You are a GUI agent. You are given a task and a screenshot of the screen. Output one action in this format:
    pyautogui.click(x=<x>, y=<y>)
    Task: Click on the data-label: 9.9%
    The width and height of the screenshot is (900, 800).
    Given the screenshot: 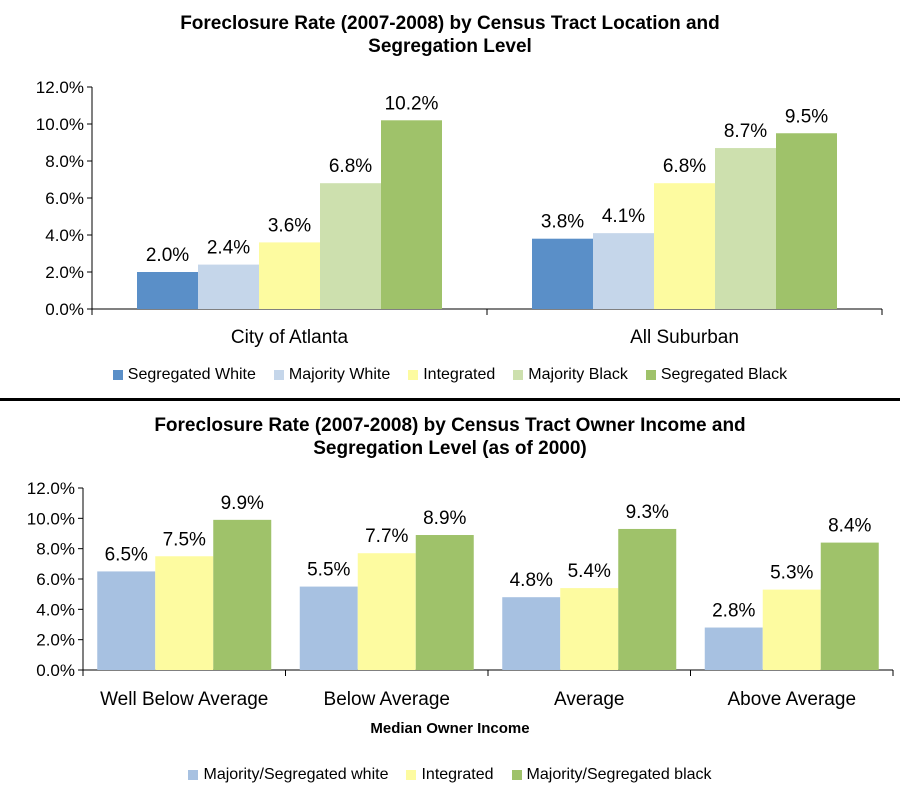 What is the action you would take?
    pyautogui.click(x=242, y=503)
    